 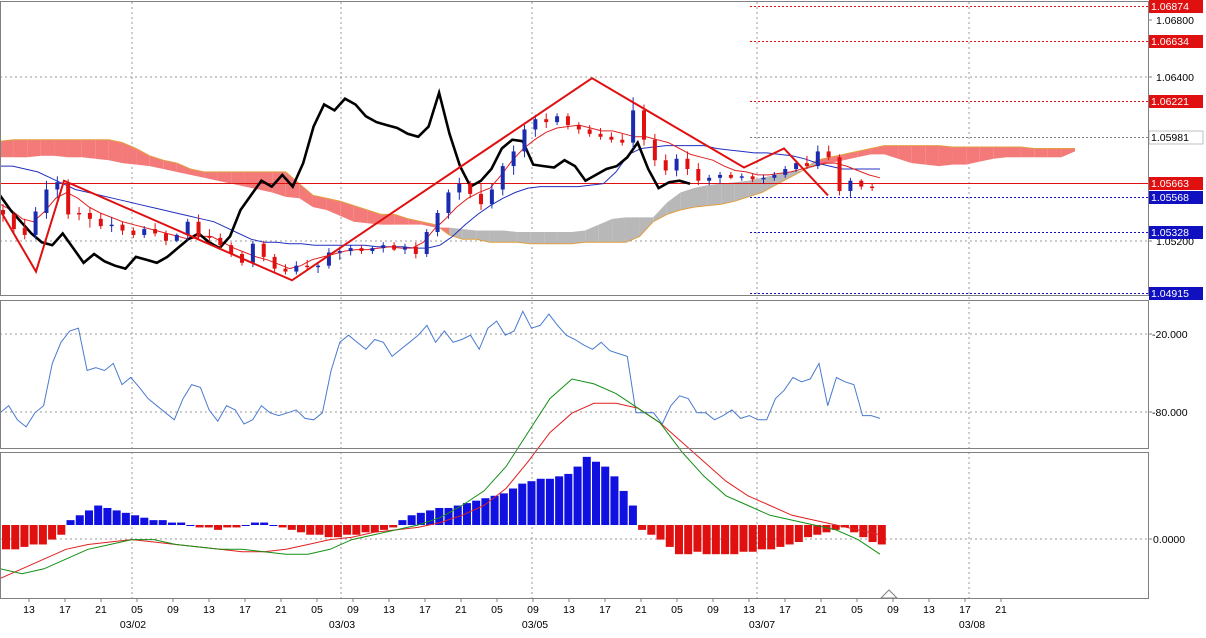 I want to click on x-tick-label-2: 21, so click(x=101, y=610).